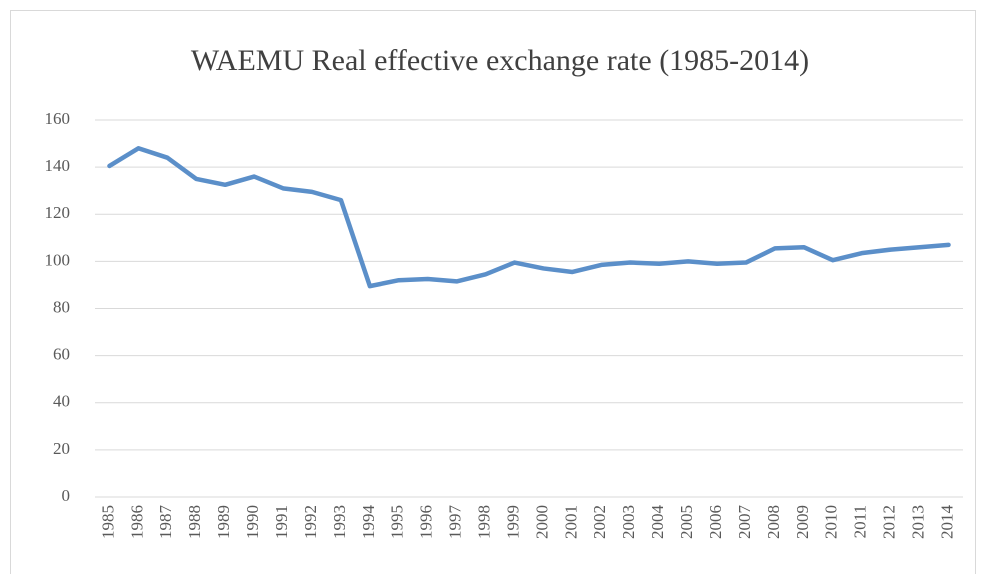  I want to click on y-tick-label: 60, so click(61, 354).